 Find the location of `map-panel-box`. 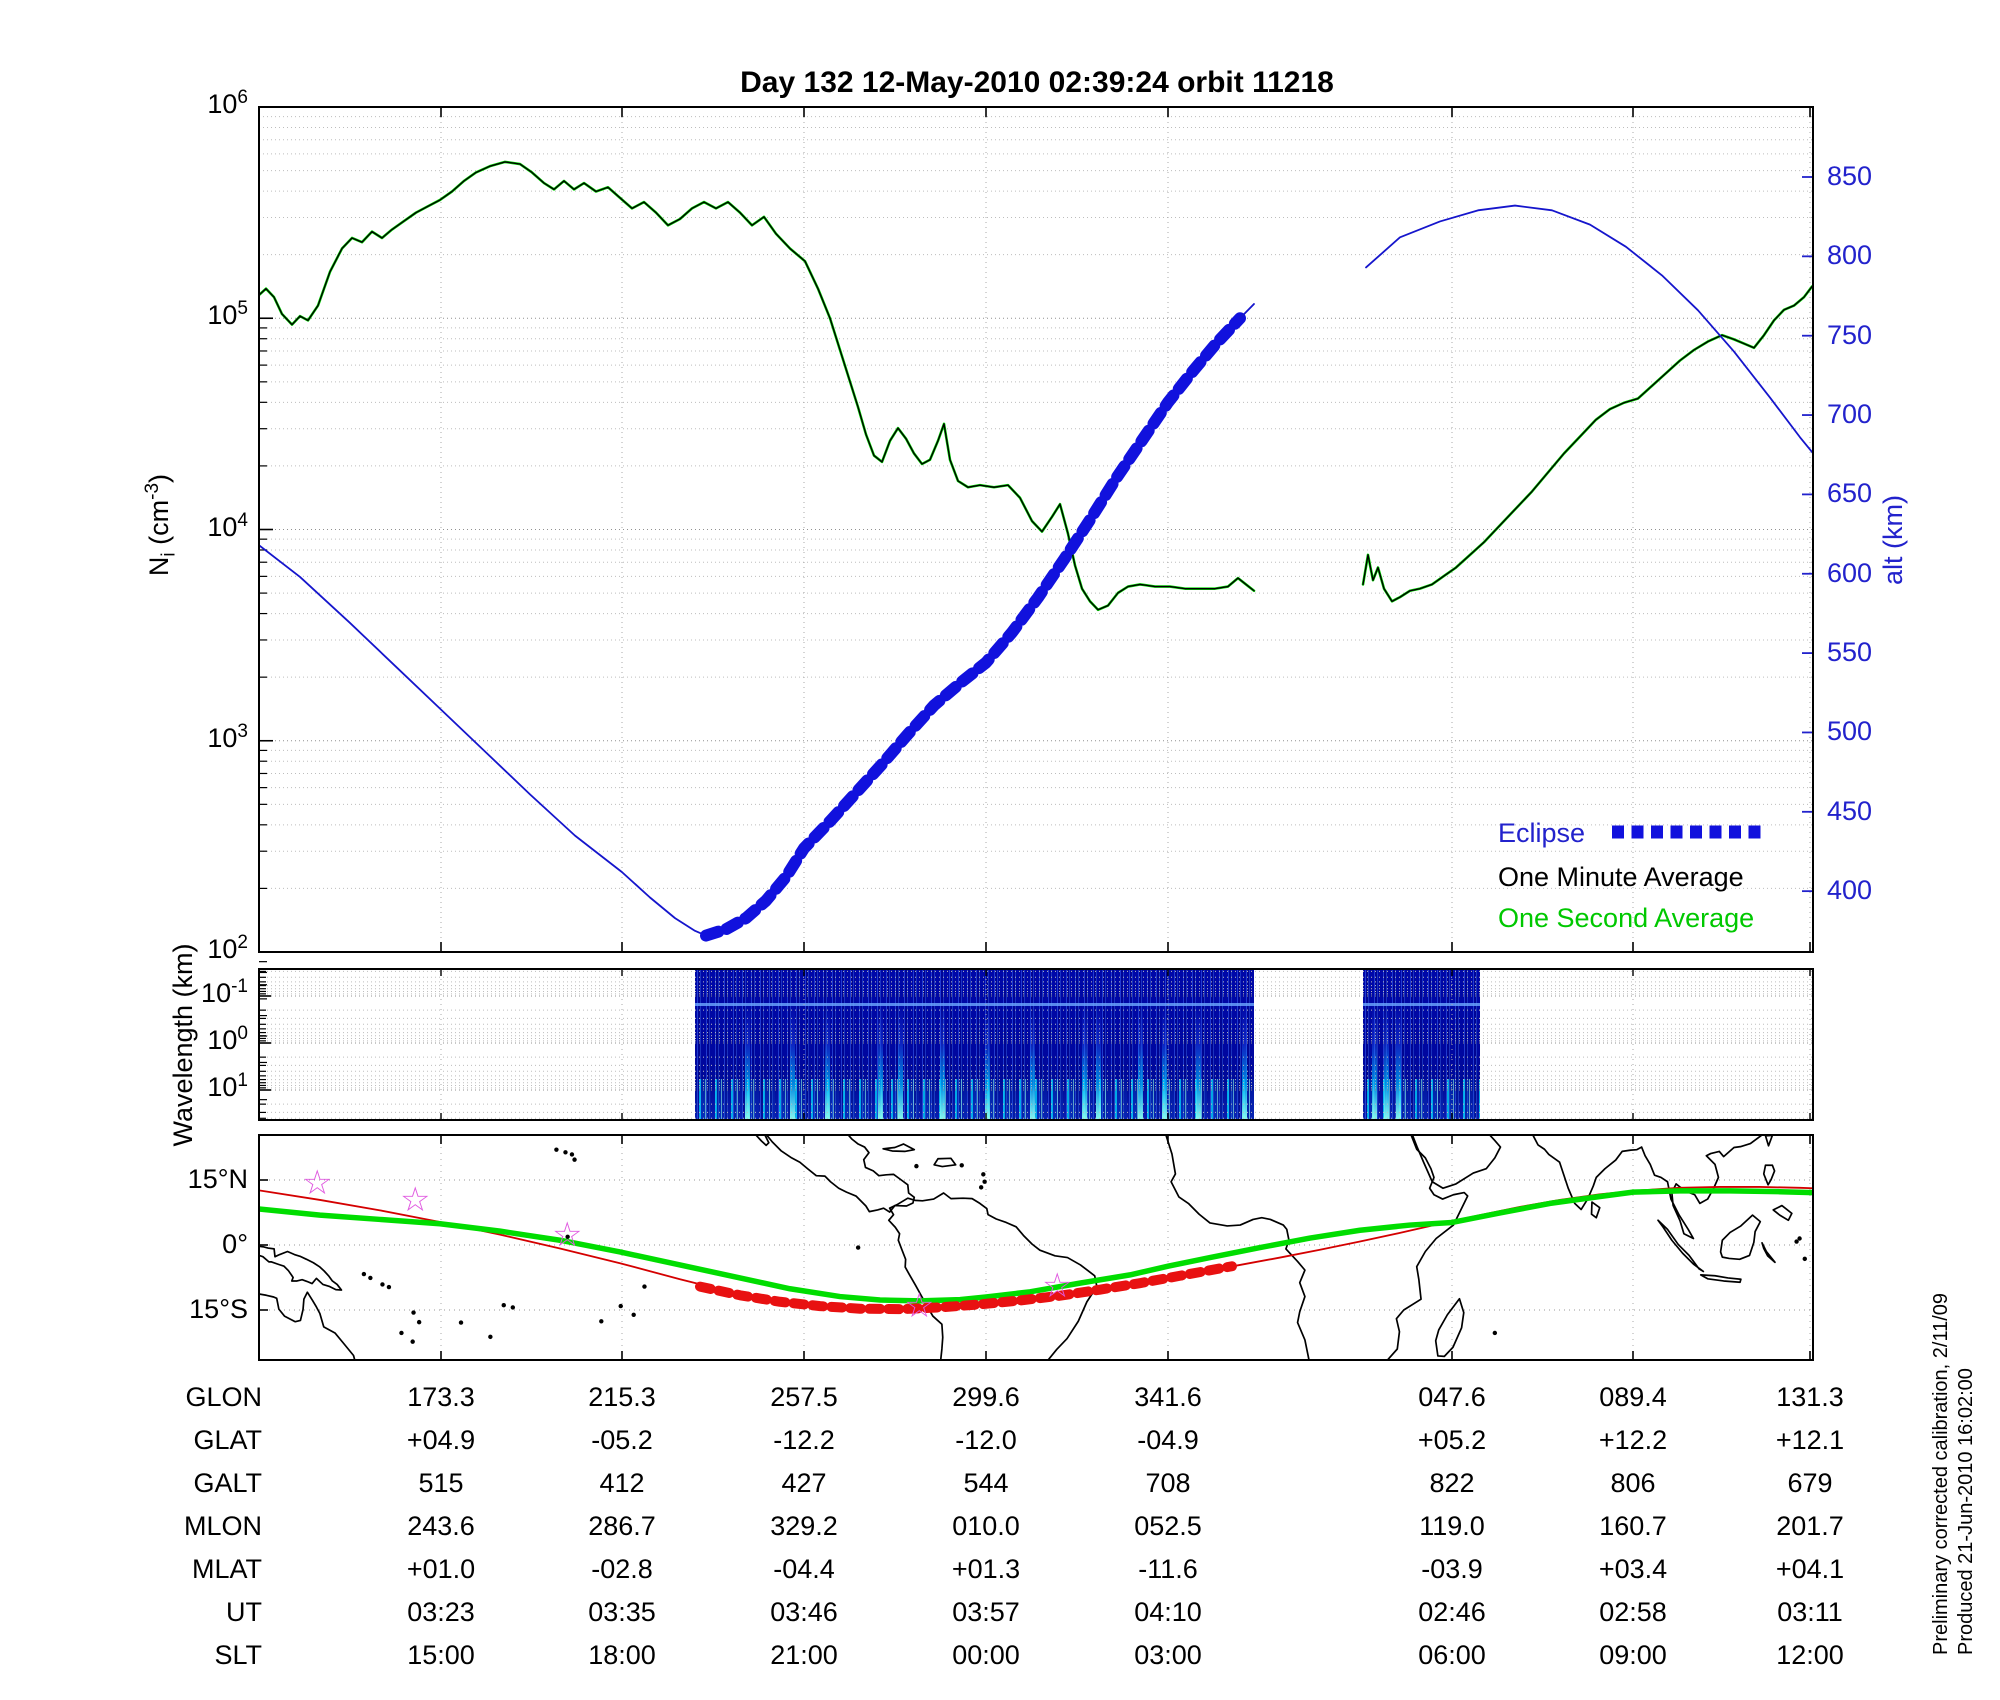

map-panel-box is located at coordinates (1036, 1247).